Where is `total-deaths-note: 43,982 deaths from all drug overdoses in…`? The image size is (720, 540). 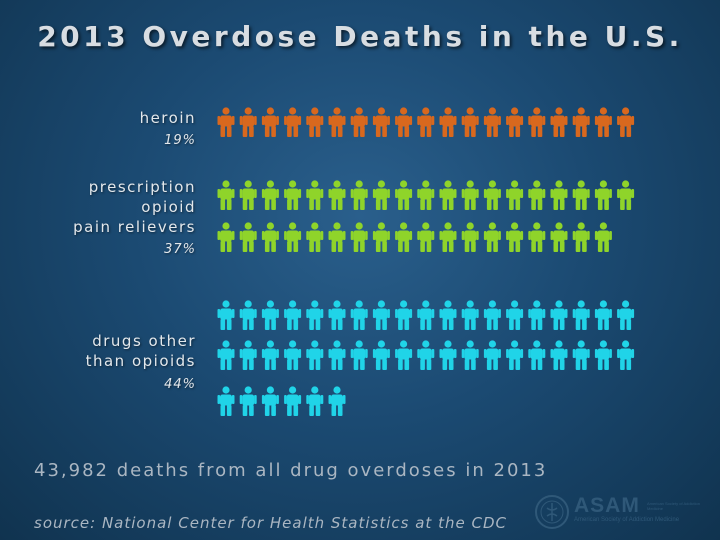
total-deaths-note: 43,982 deaths from all drug overdoses in… is located at coordinates (291, 470).